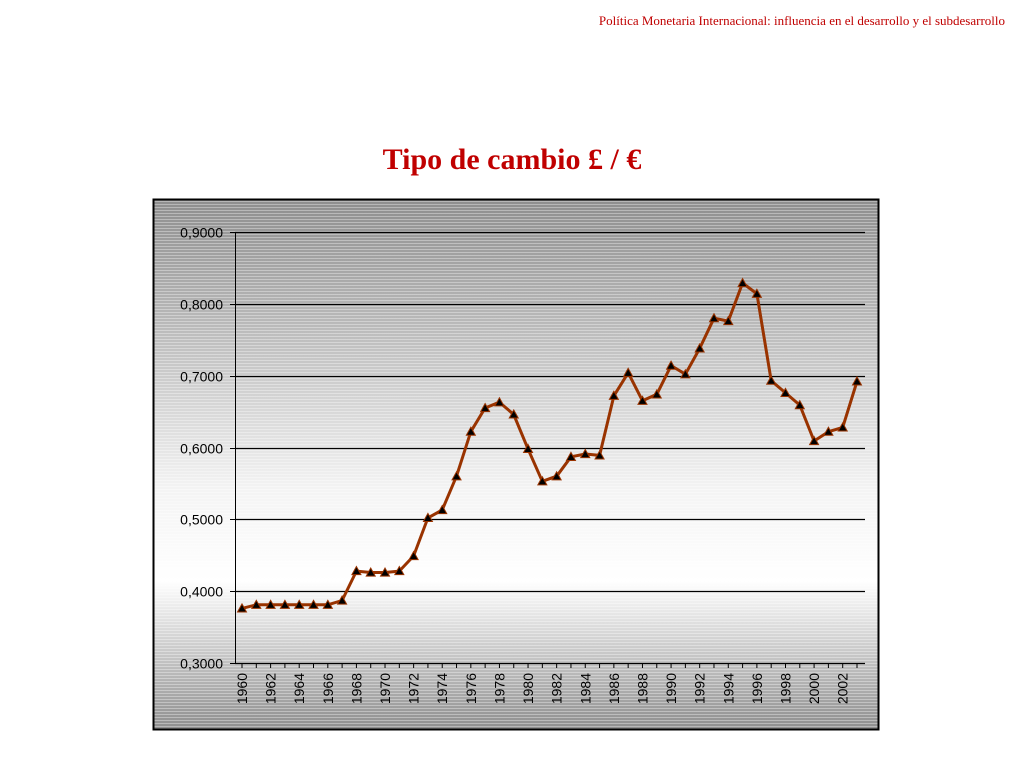  Describe the element at coordinates (385, 688) in the screenshot. I see `x-tick-label: 1970` at that location.